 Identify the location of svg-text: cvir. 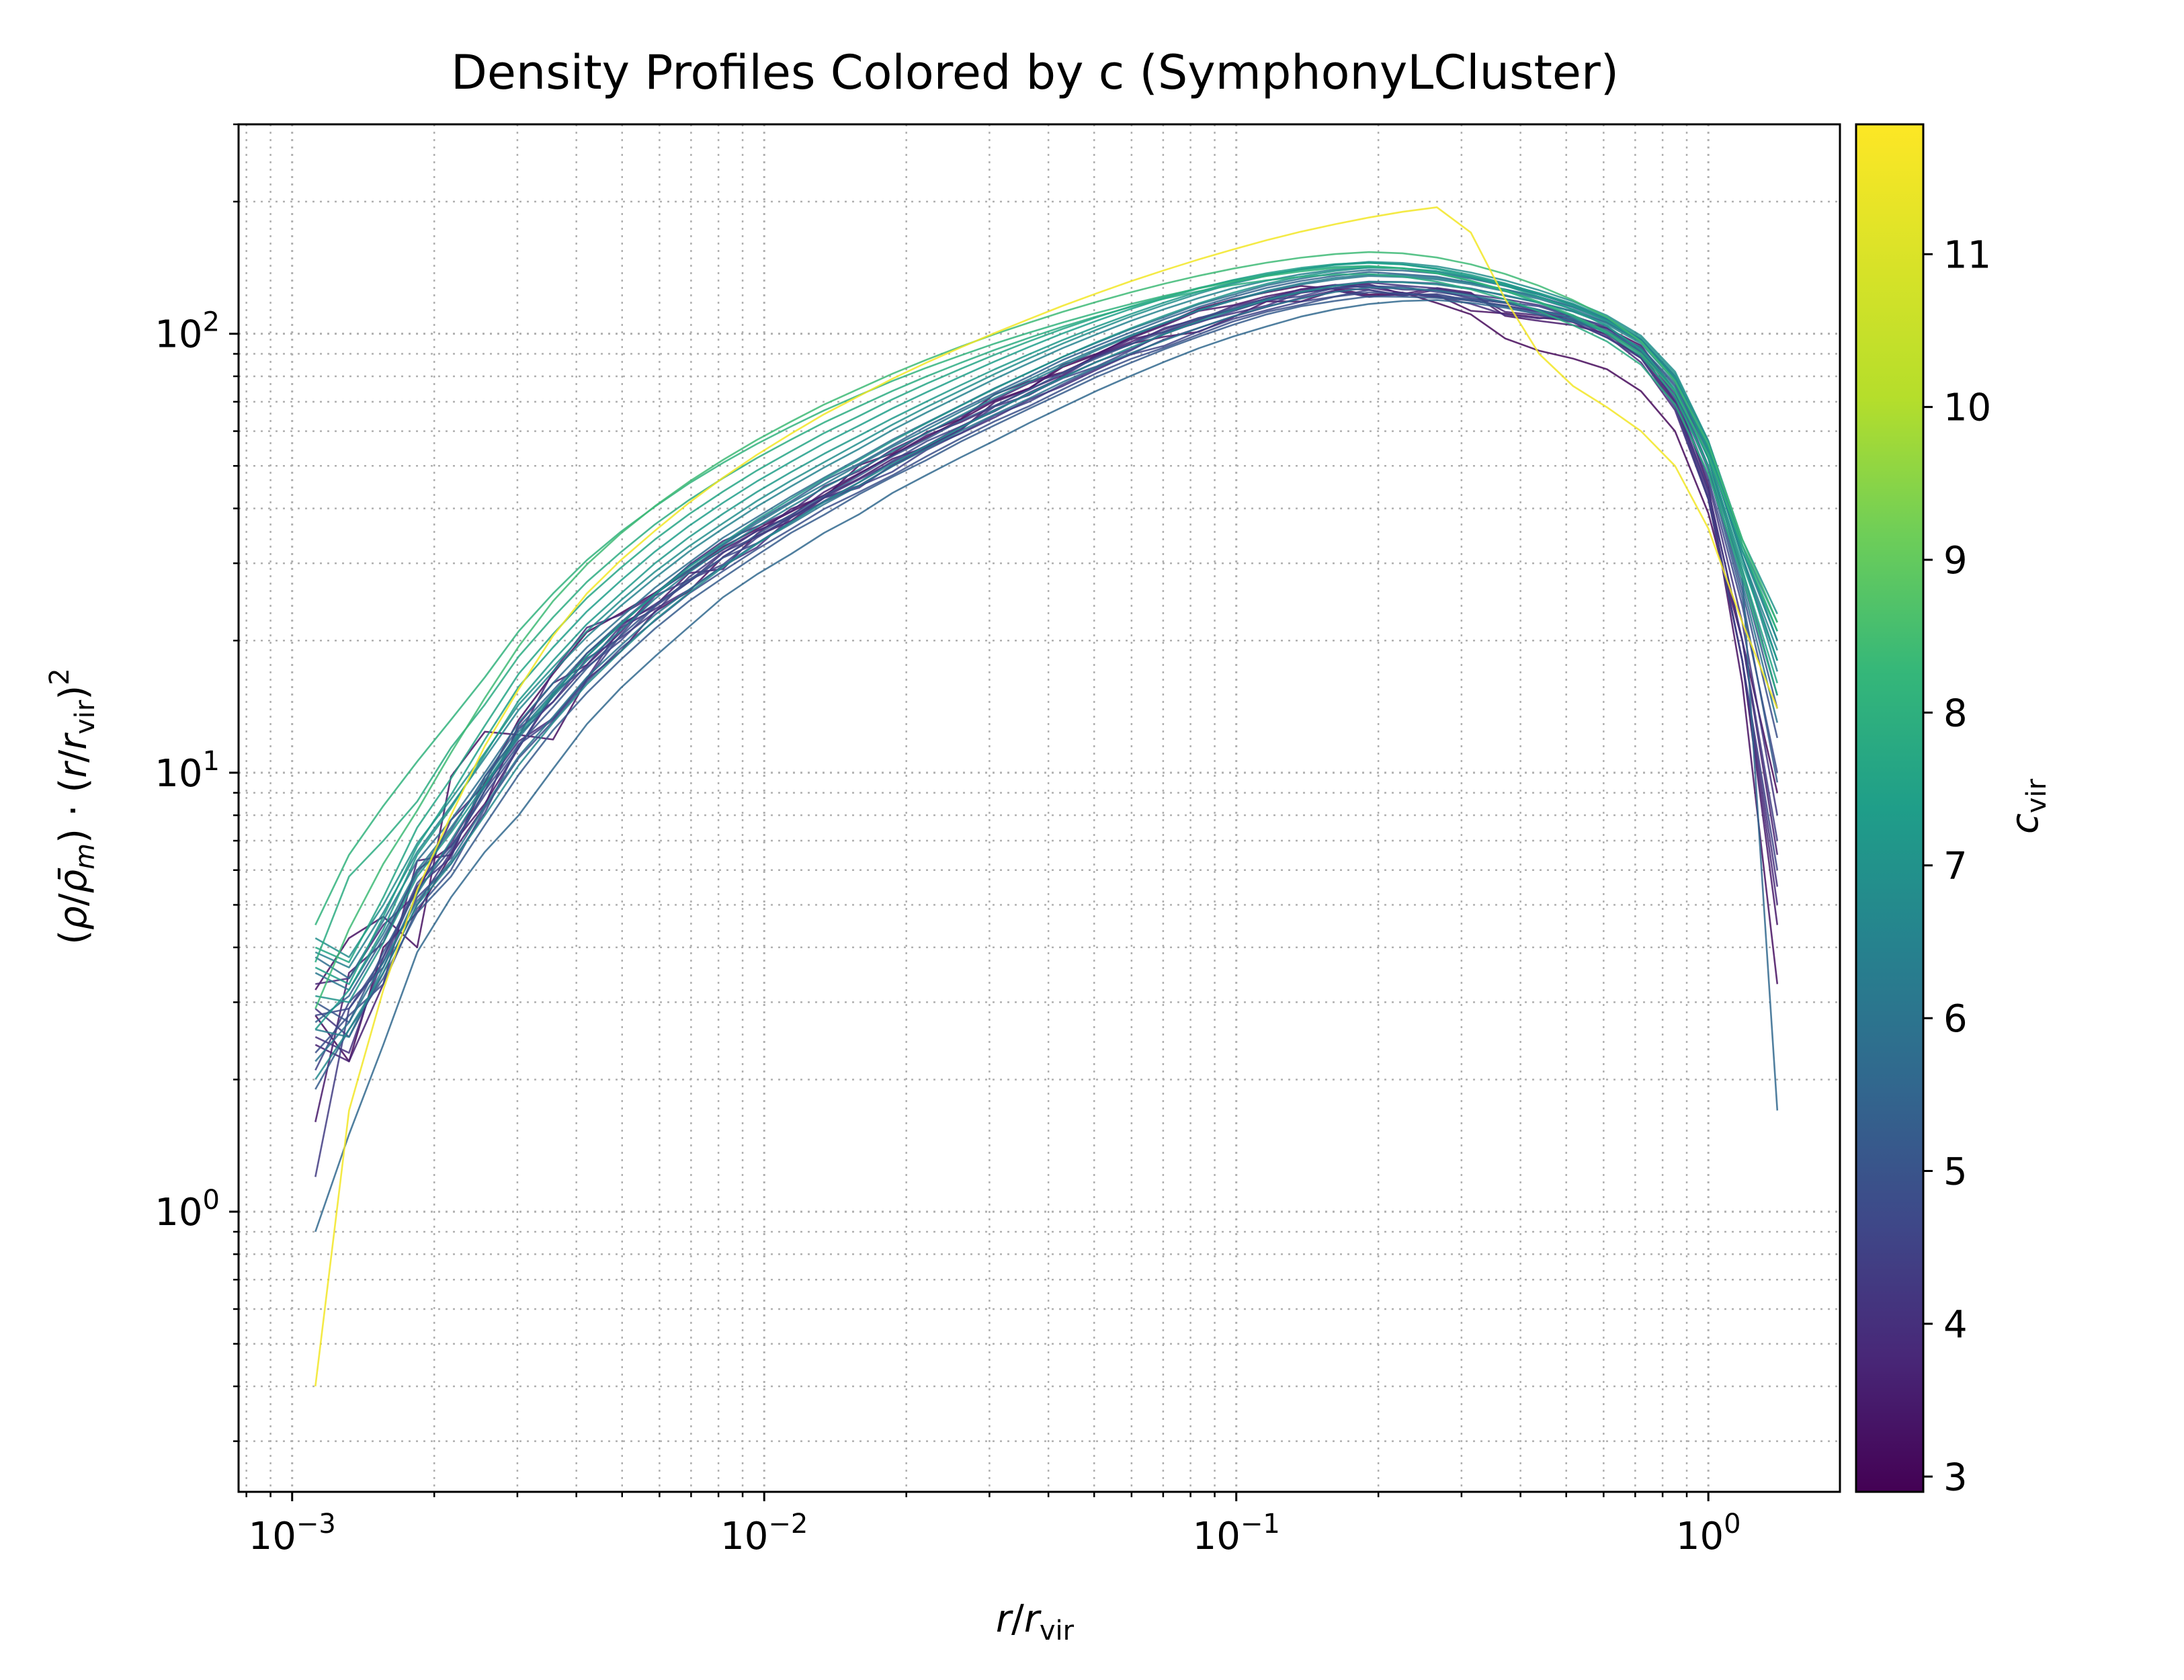
(2028, 806).